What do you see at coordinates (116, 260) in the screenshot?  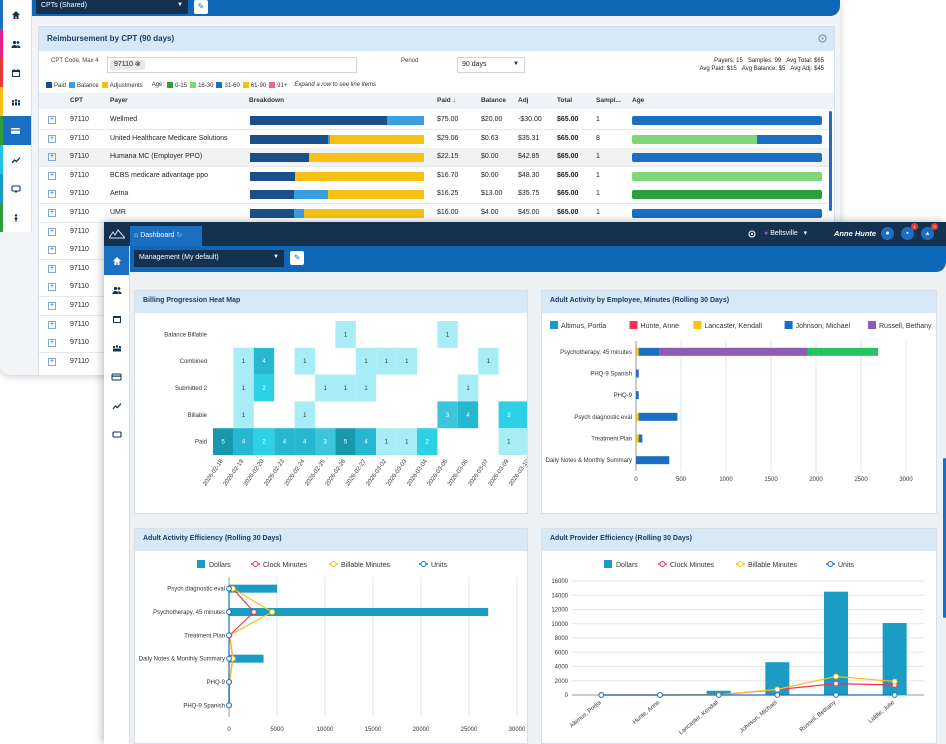 I see `nav-home` at bounding box center [116, 260].